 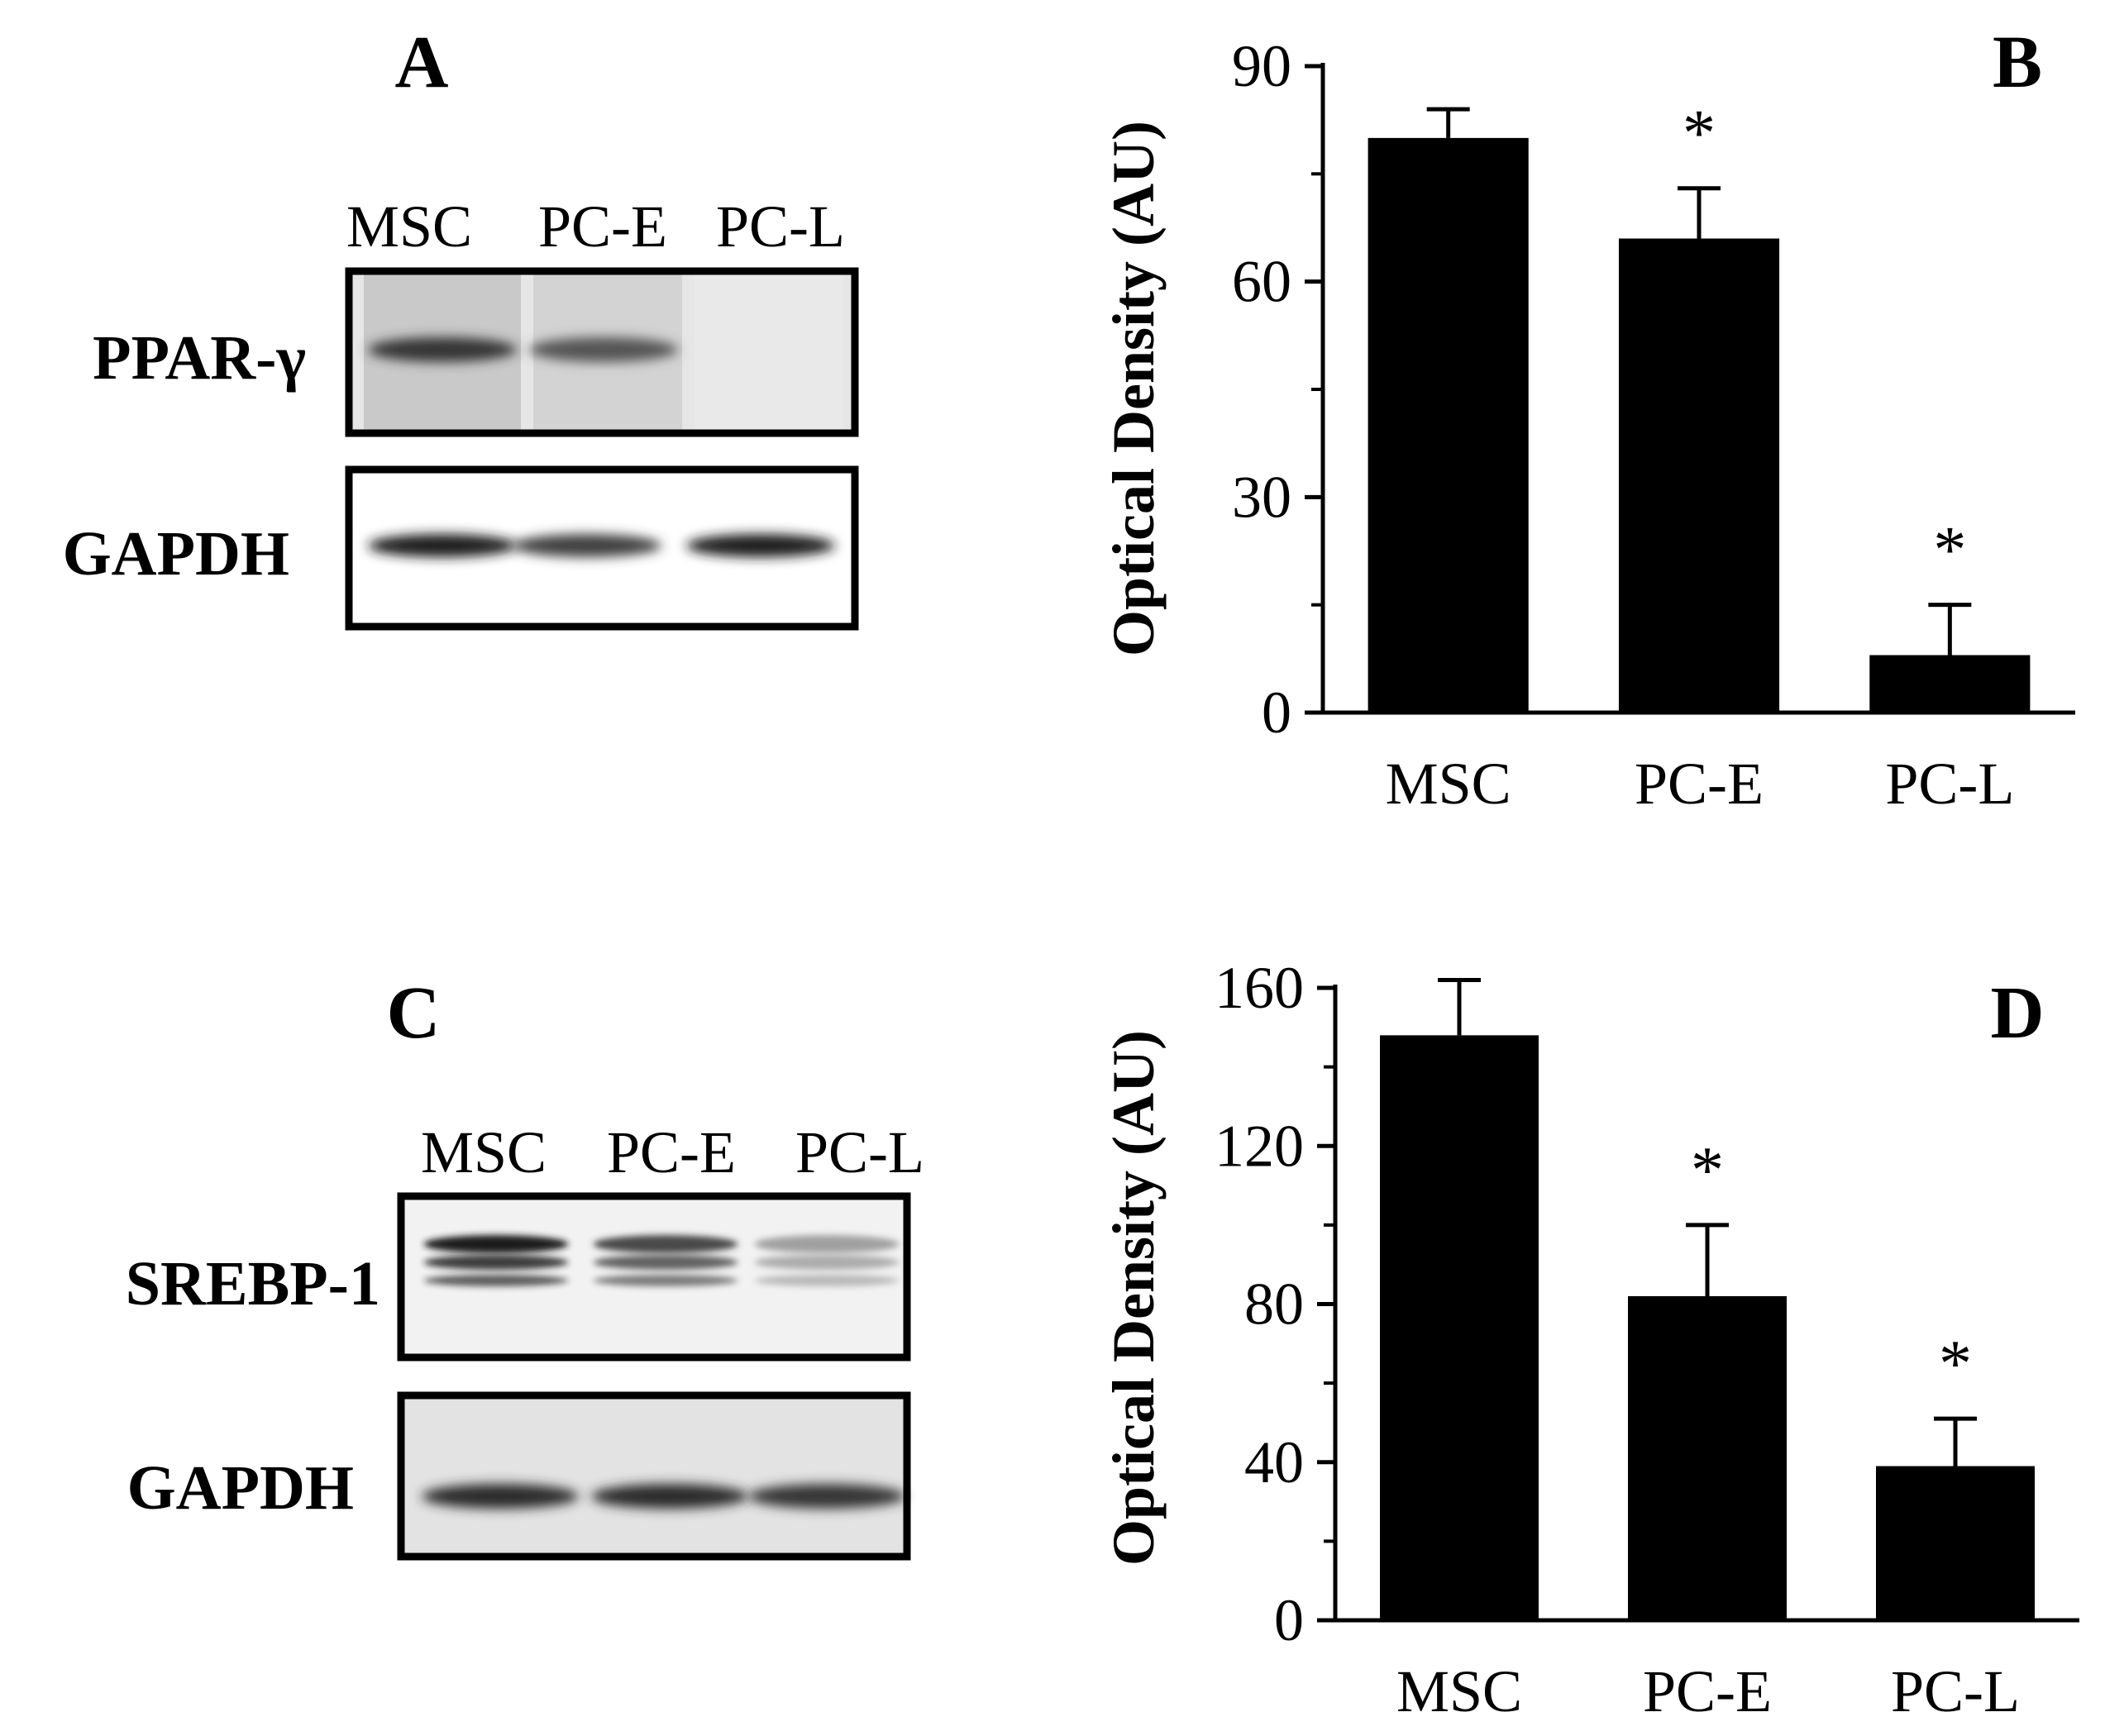 I want to click on y-tick-label: 120, so click(x=1259, y=1146).